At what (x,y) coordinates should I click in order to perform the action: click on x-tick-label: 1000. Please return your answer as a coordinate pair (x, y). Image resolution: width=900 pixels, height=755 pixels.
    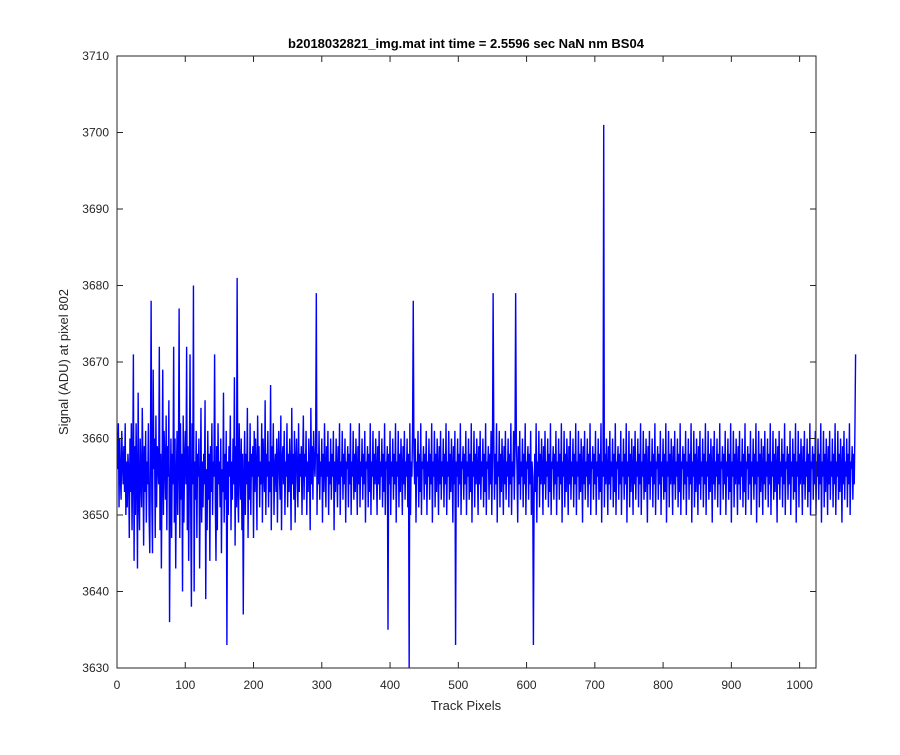
    Looking at the image, I should click on (799, 685).